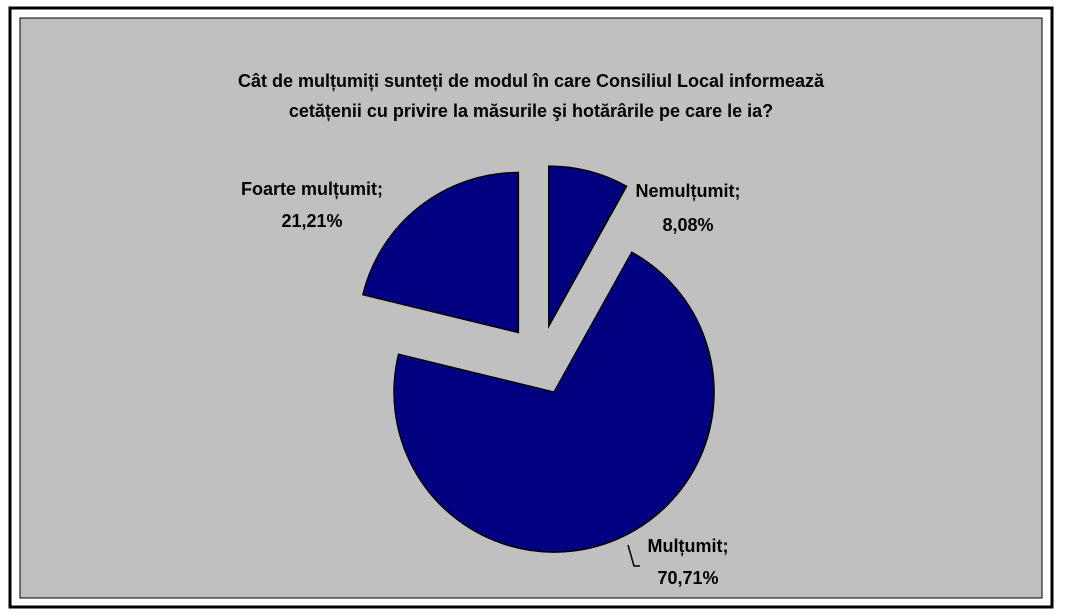 The image size is (1065, 615). Describe the element at coordinates (688, 191) in the screenshot. I see `slice-label: Nemulțumit;` at that location.